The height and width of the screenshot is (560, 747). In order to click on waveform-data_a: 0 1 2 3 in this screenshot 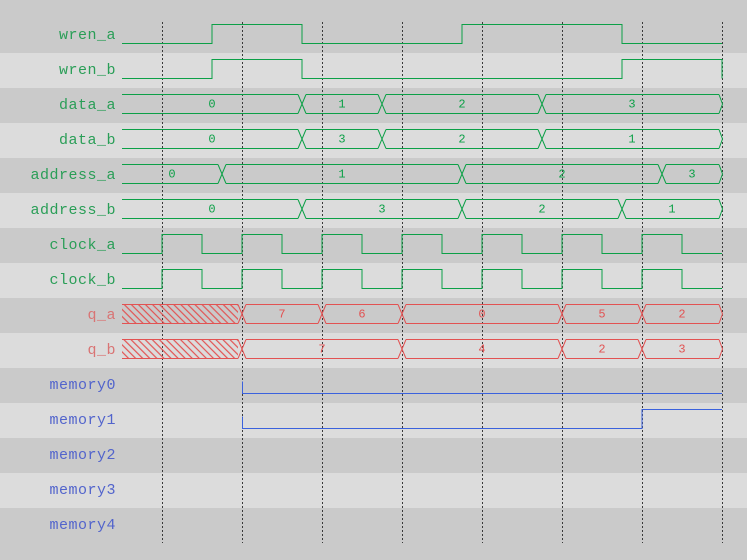, I will do `click(423, 104)`.